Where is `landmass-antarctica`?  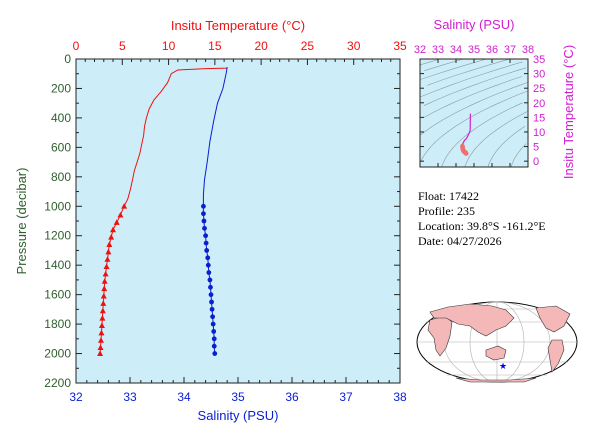
landmass-antarctica is located at coordinates (496, 380).